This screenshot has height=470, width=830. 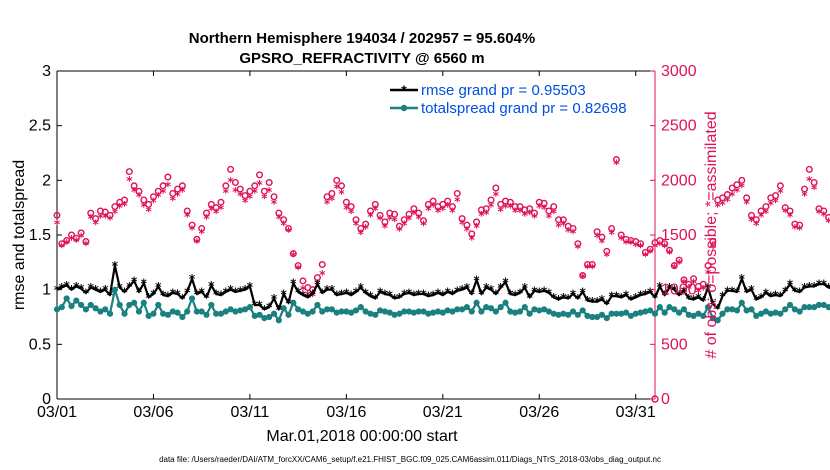 What do you see at coordinates (40, 126) in the screenshot?
I see `y-left-tick-label: 2.5` at bounding box center [40, 126].